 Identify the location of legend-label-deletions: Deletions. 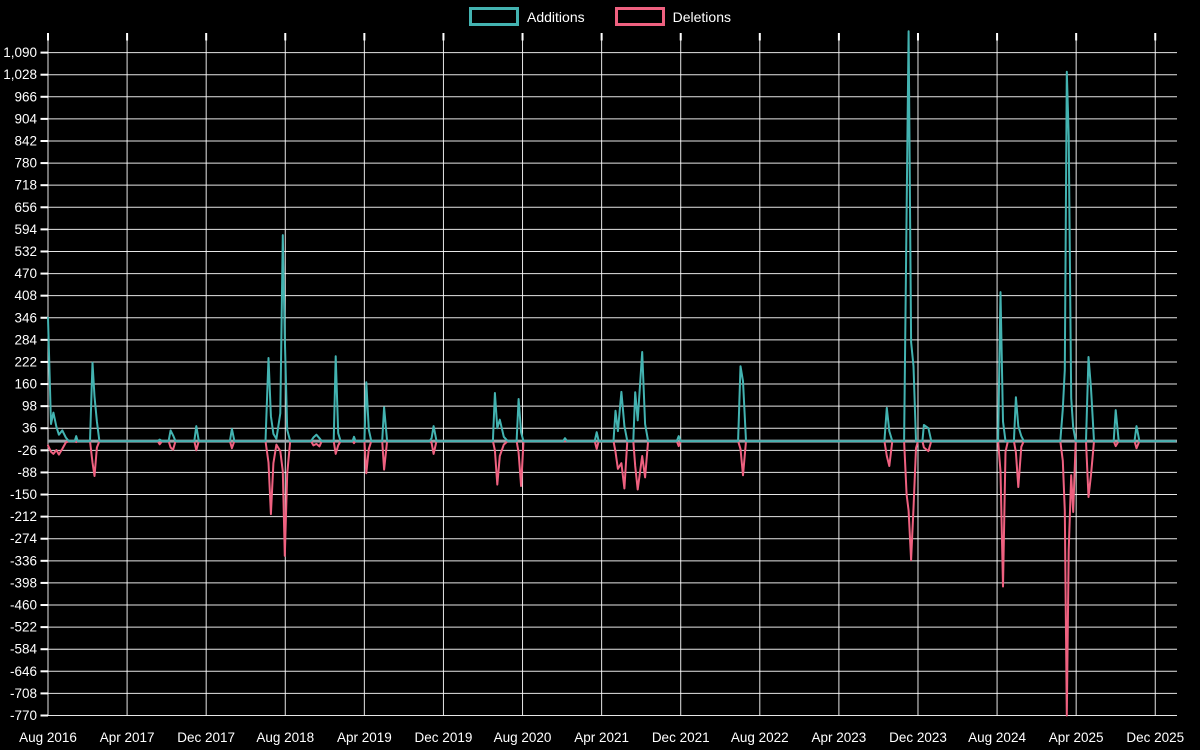
(701, 16).